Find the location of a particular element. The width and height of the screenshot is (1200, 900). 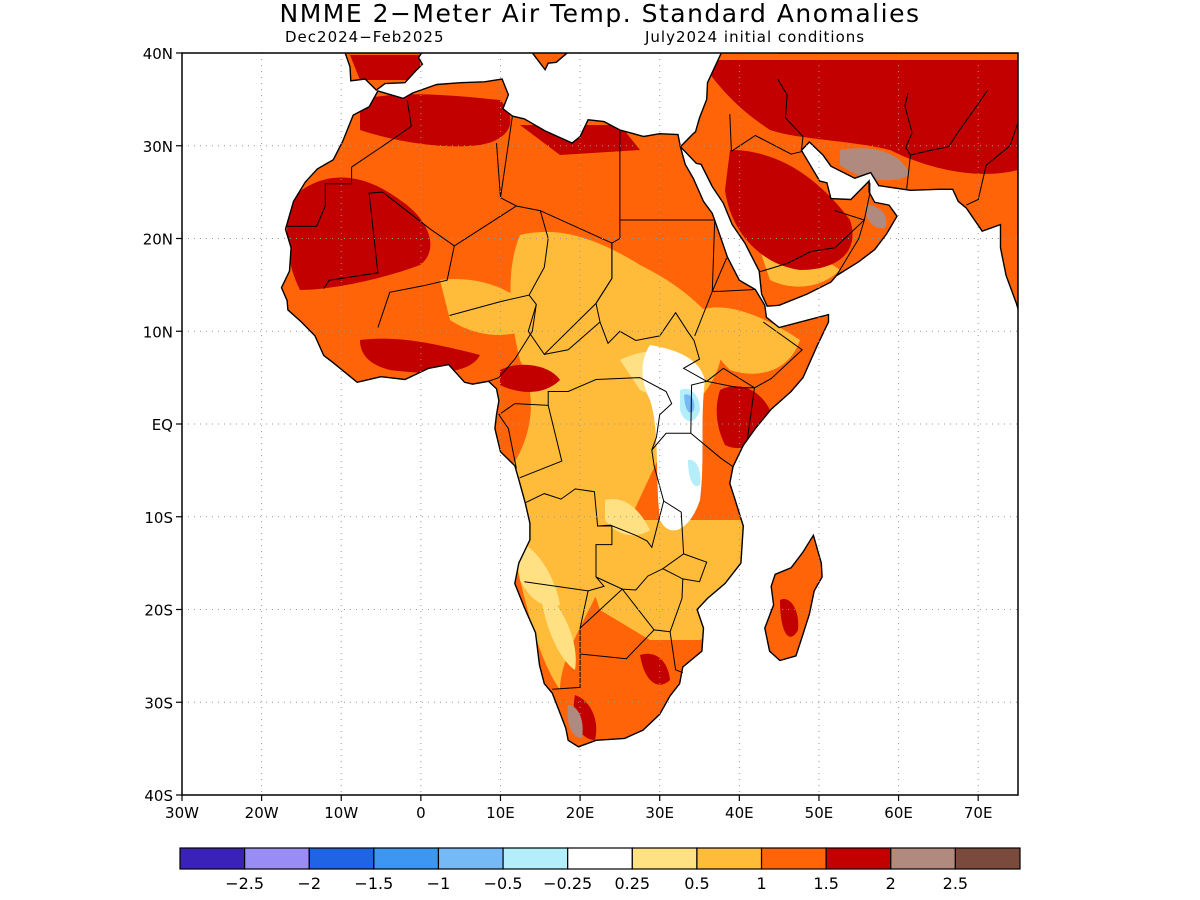

initial-conditions: July2024 initial conditions is located at coordinates (755, 37).